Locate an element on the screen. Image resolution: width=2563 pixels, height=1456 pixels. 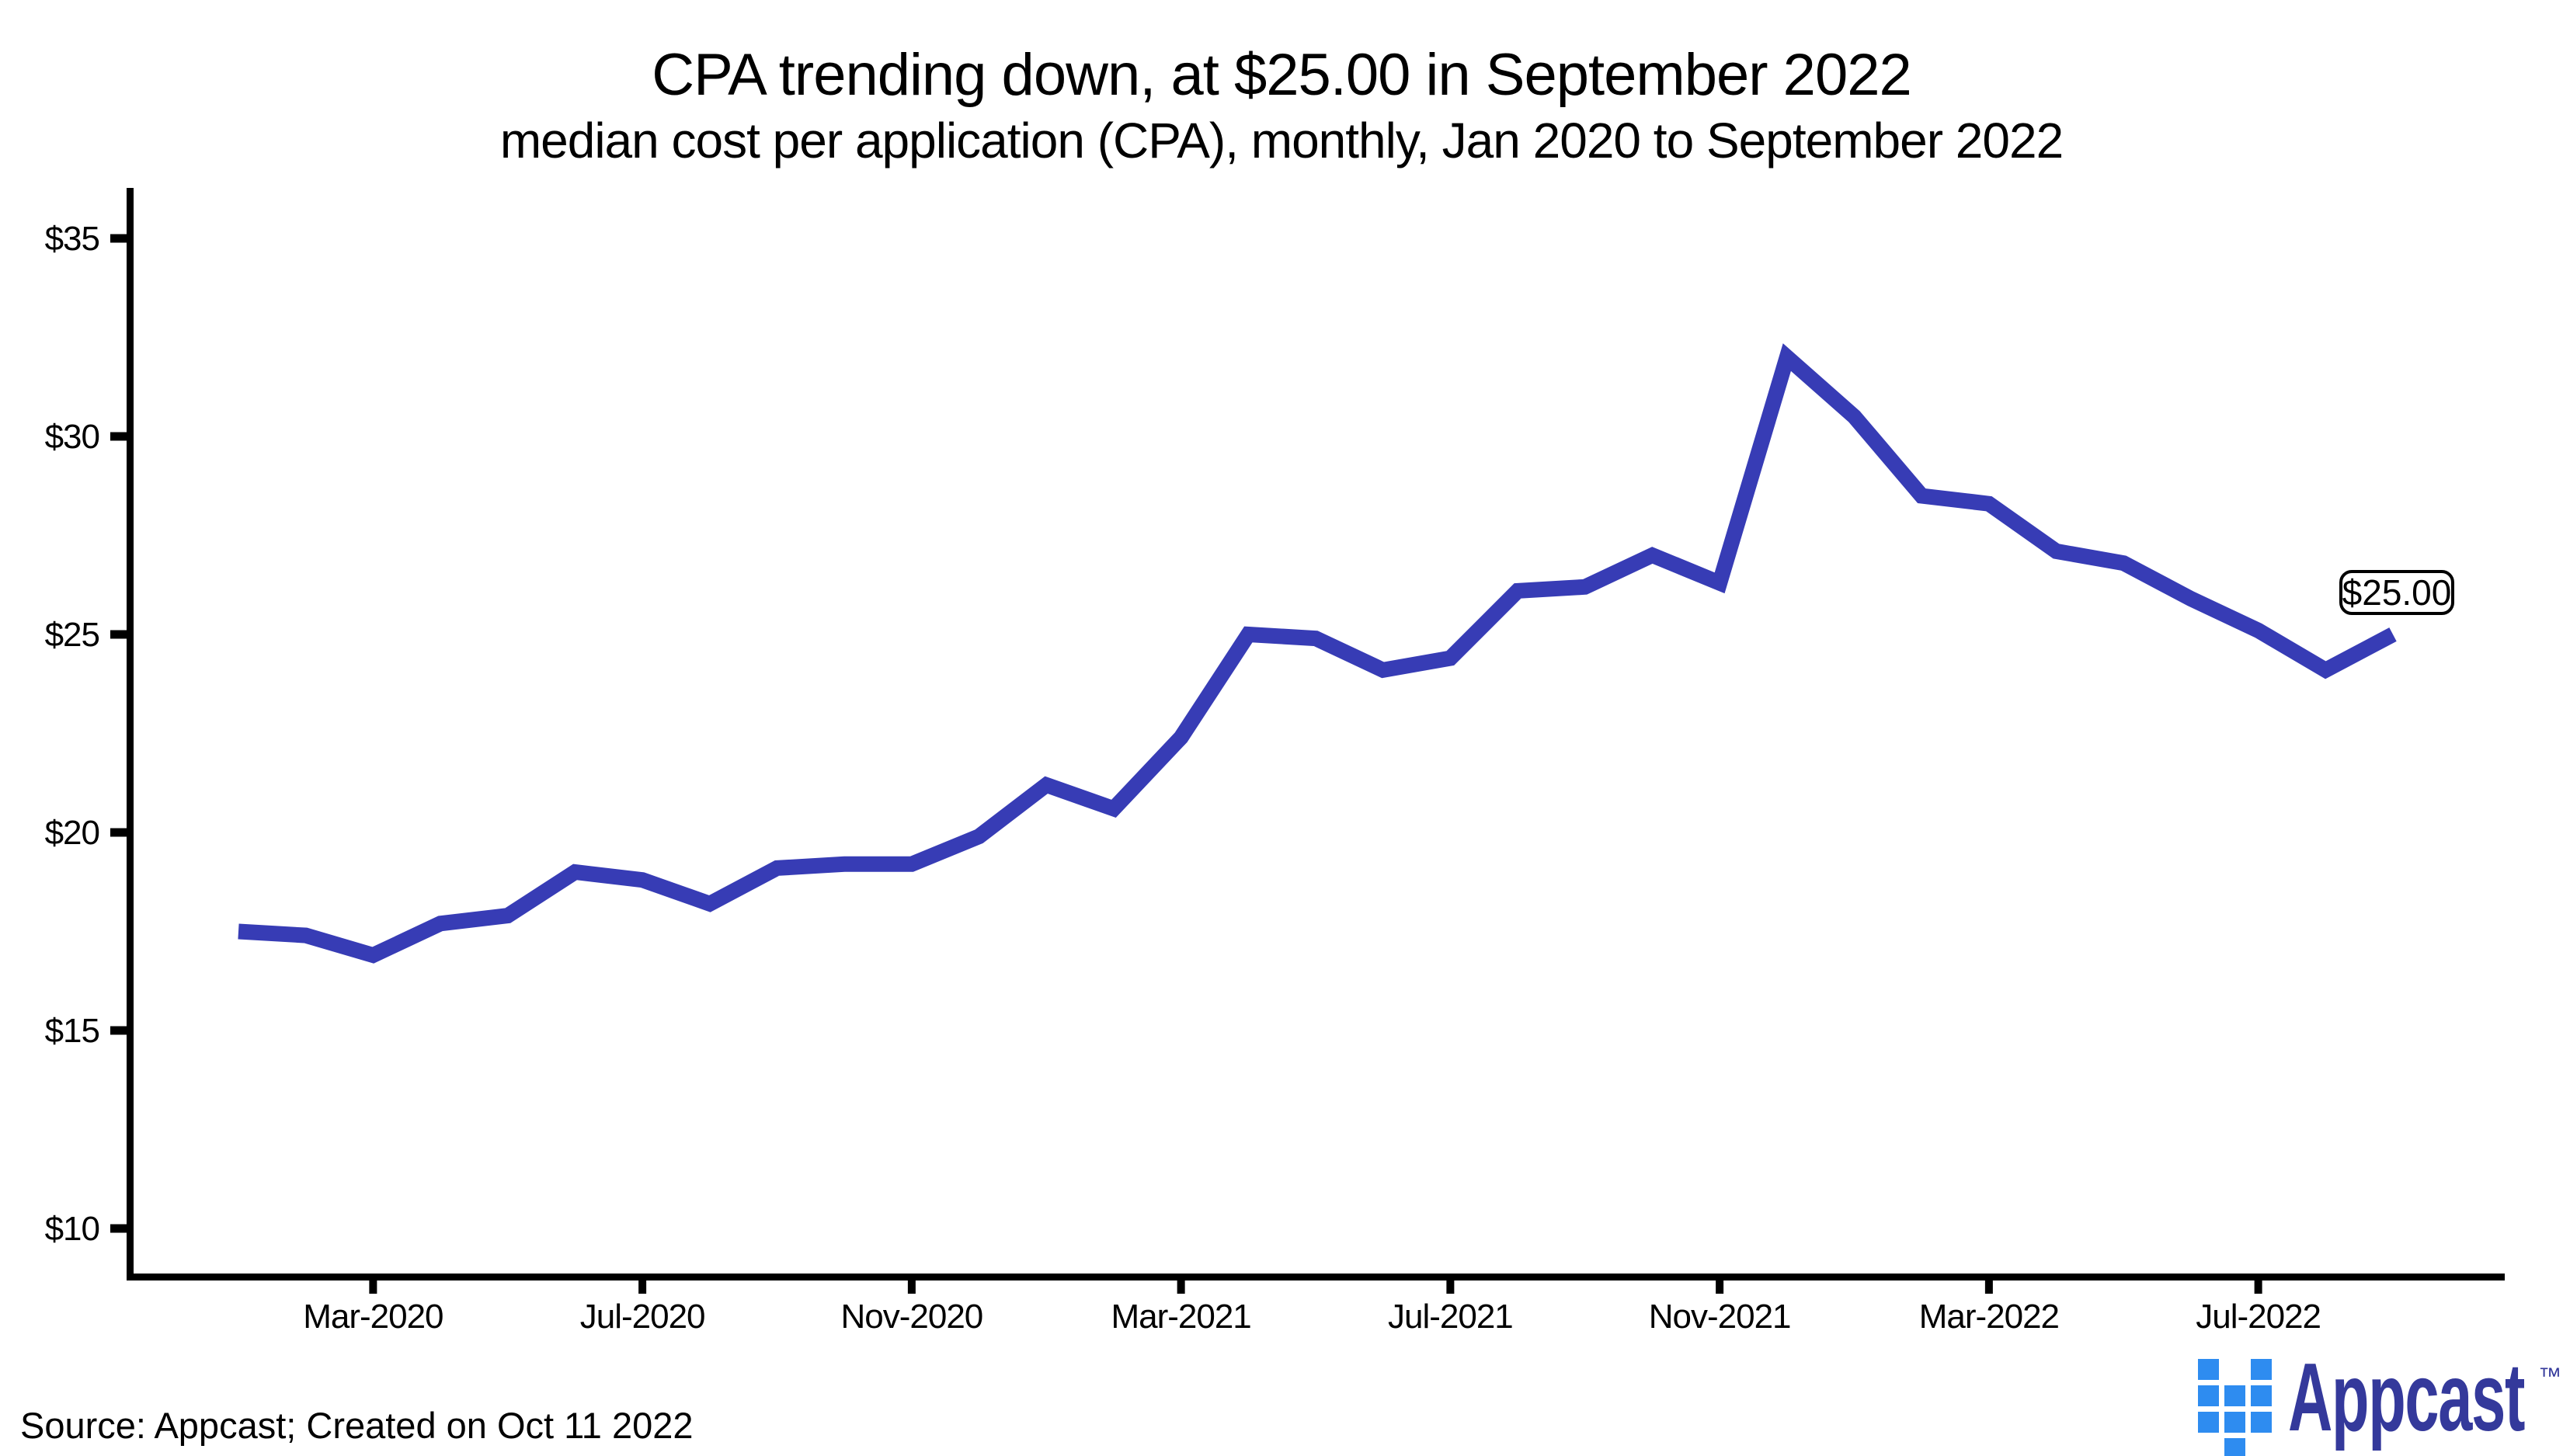
x-axis-line is located at coordinates (1316, 1277).